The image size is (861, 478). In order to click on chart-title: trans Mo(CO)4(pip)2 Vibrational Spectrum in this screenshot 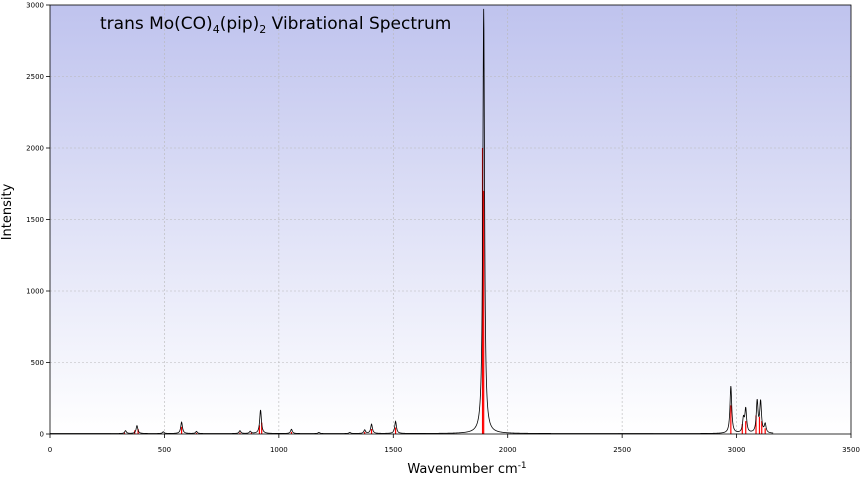, I will do `click(275, 25)`.